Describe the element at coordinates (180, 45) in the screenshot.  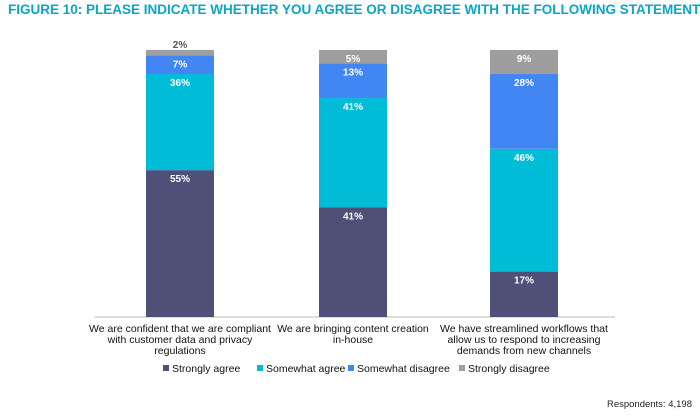
I see `data-label-strongly-disagree-1: 2%` at that location.